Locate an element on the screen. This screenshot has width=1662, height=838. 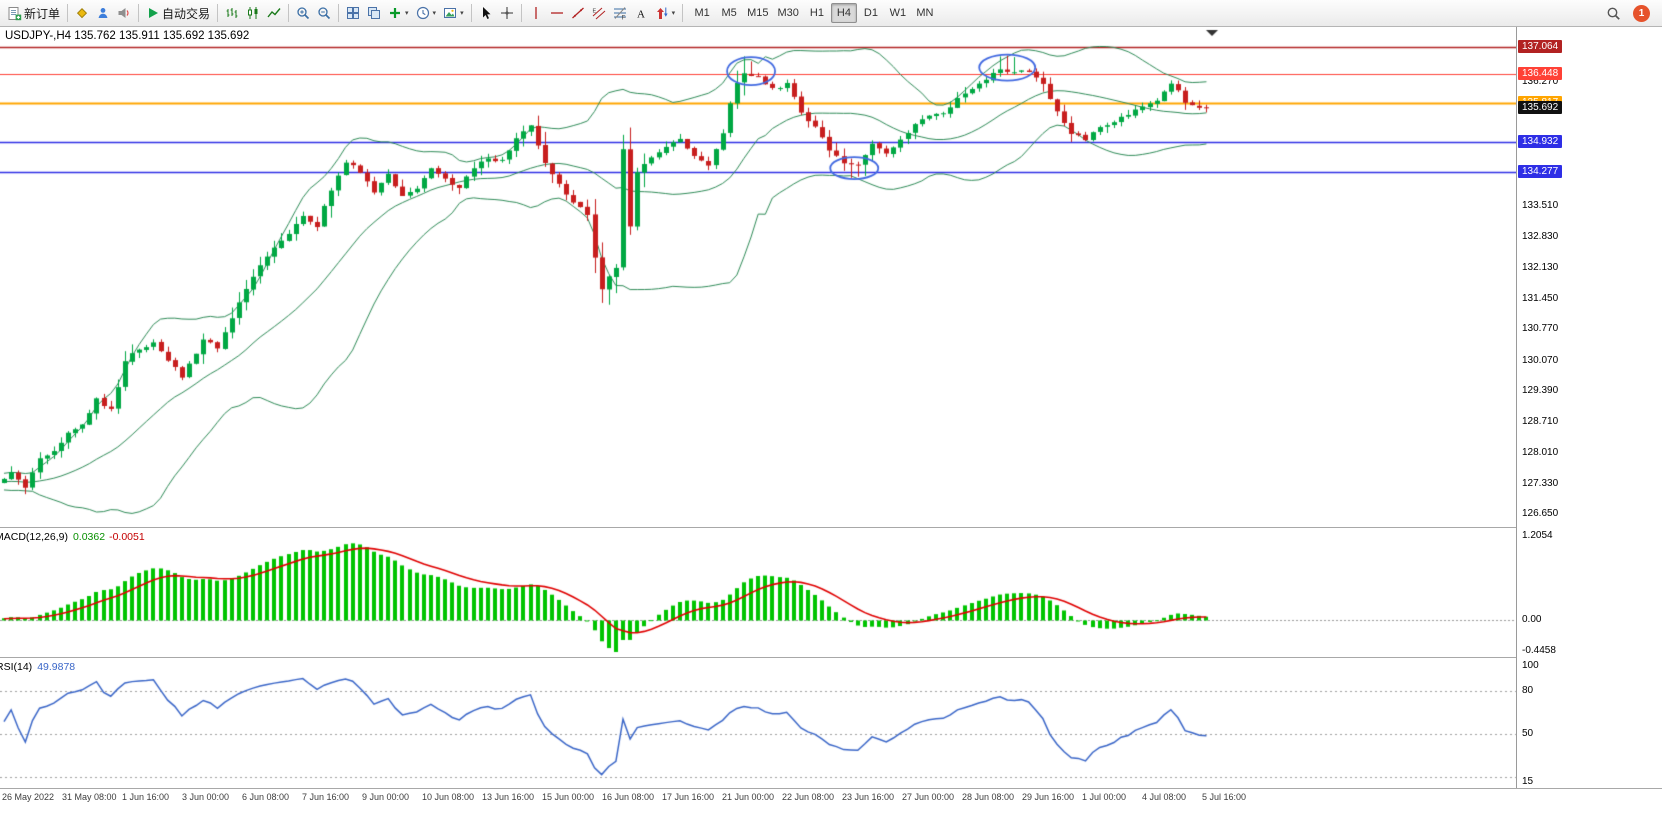
search-button is located at coordinates (1613, 13).